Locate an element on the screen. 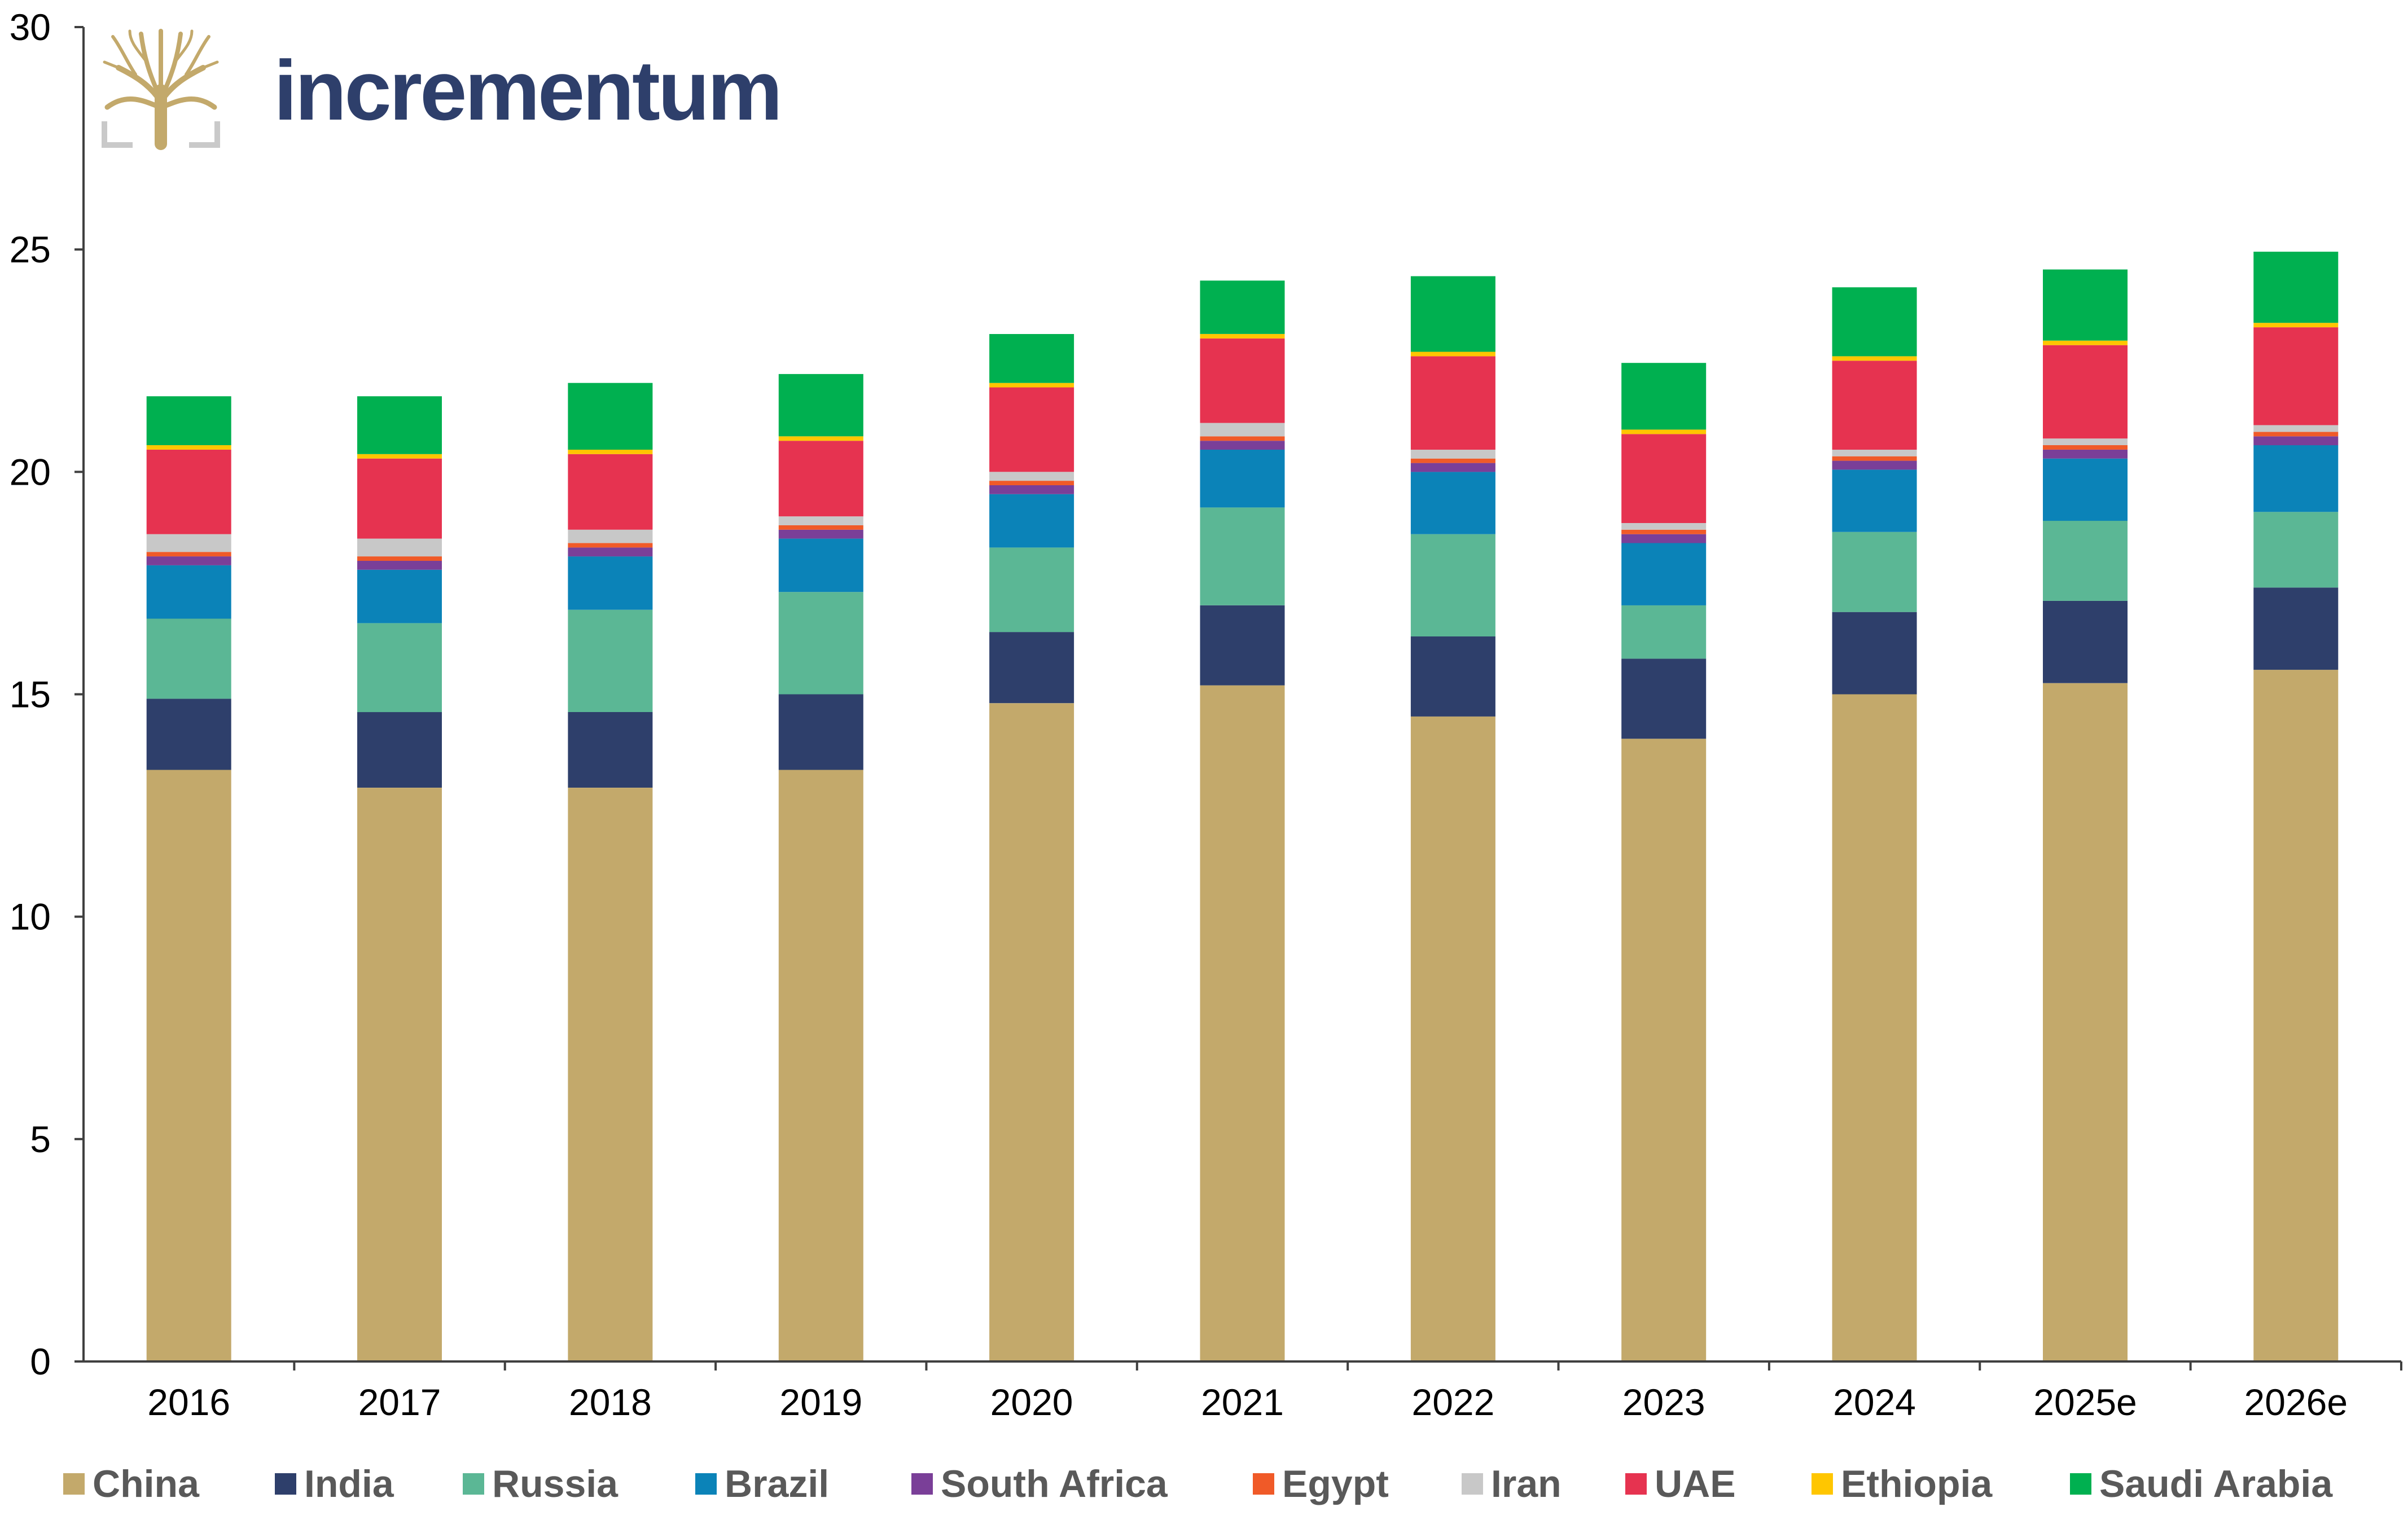 This screenshot has height=1533, width=2408. bar-iran-2020 is located at coordinates (1032, 476).